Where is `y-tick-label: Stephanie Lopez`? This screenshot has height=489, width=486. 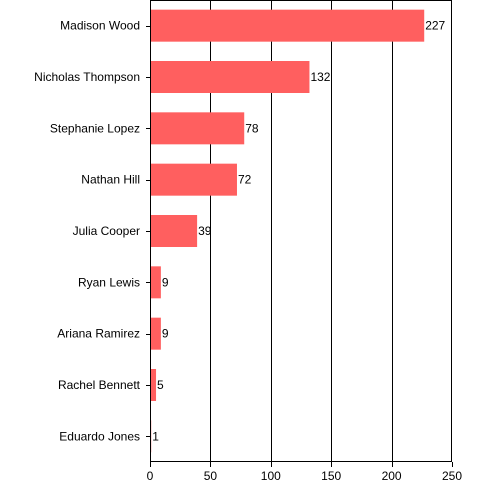 y-tick-label: Stephanie Lopez is located at coordinates (95, 128).